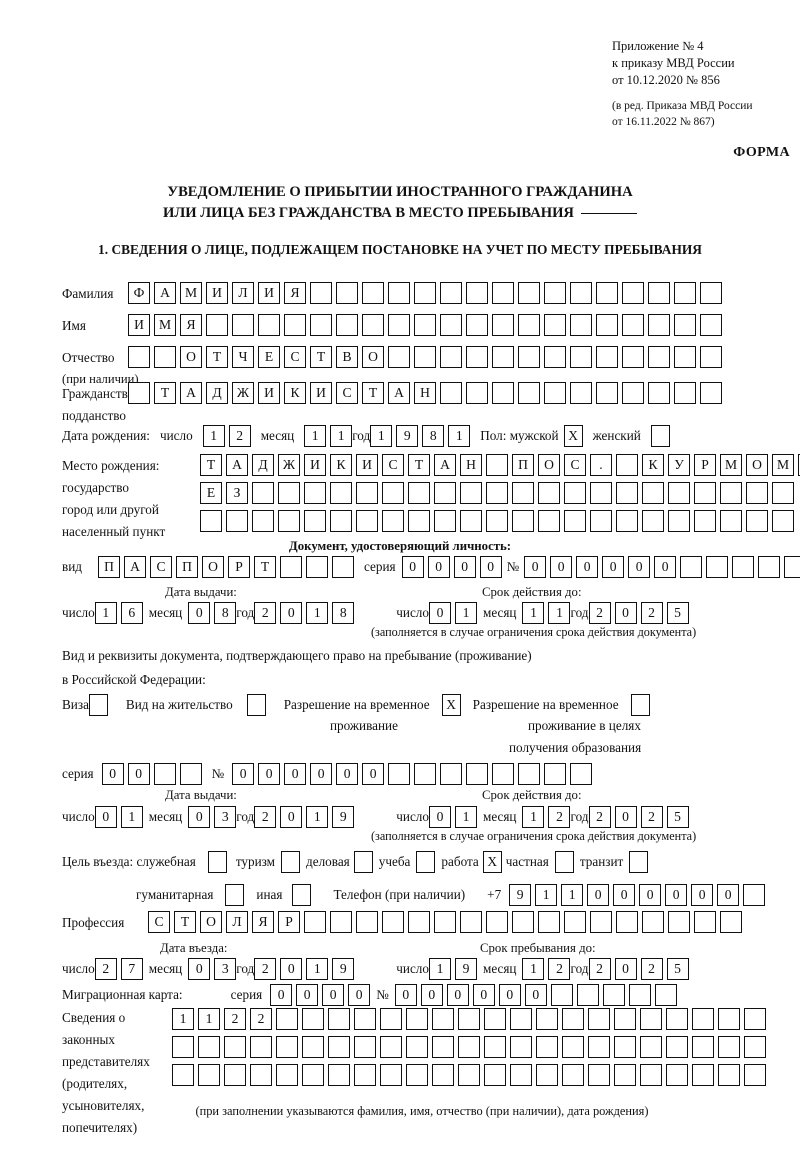  I want to click on birthplace-row-3-cells, so click(497, 521).